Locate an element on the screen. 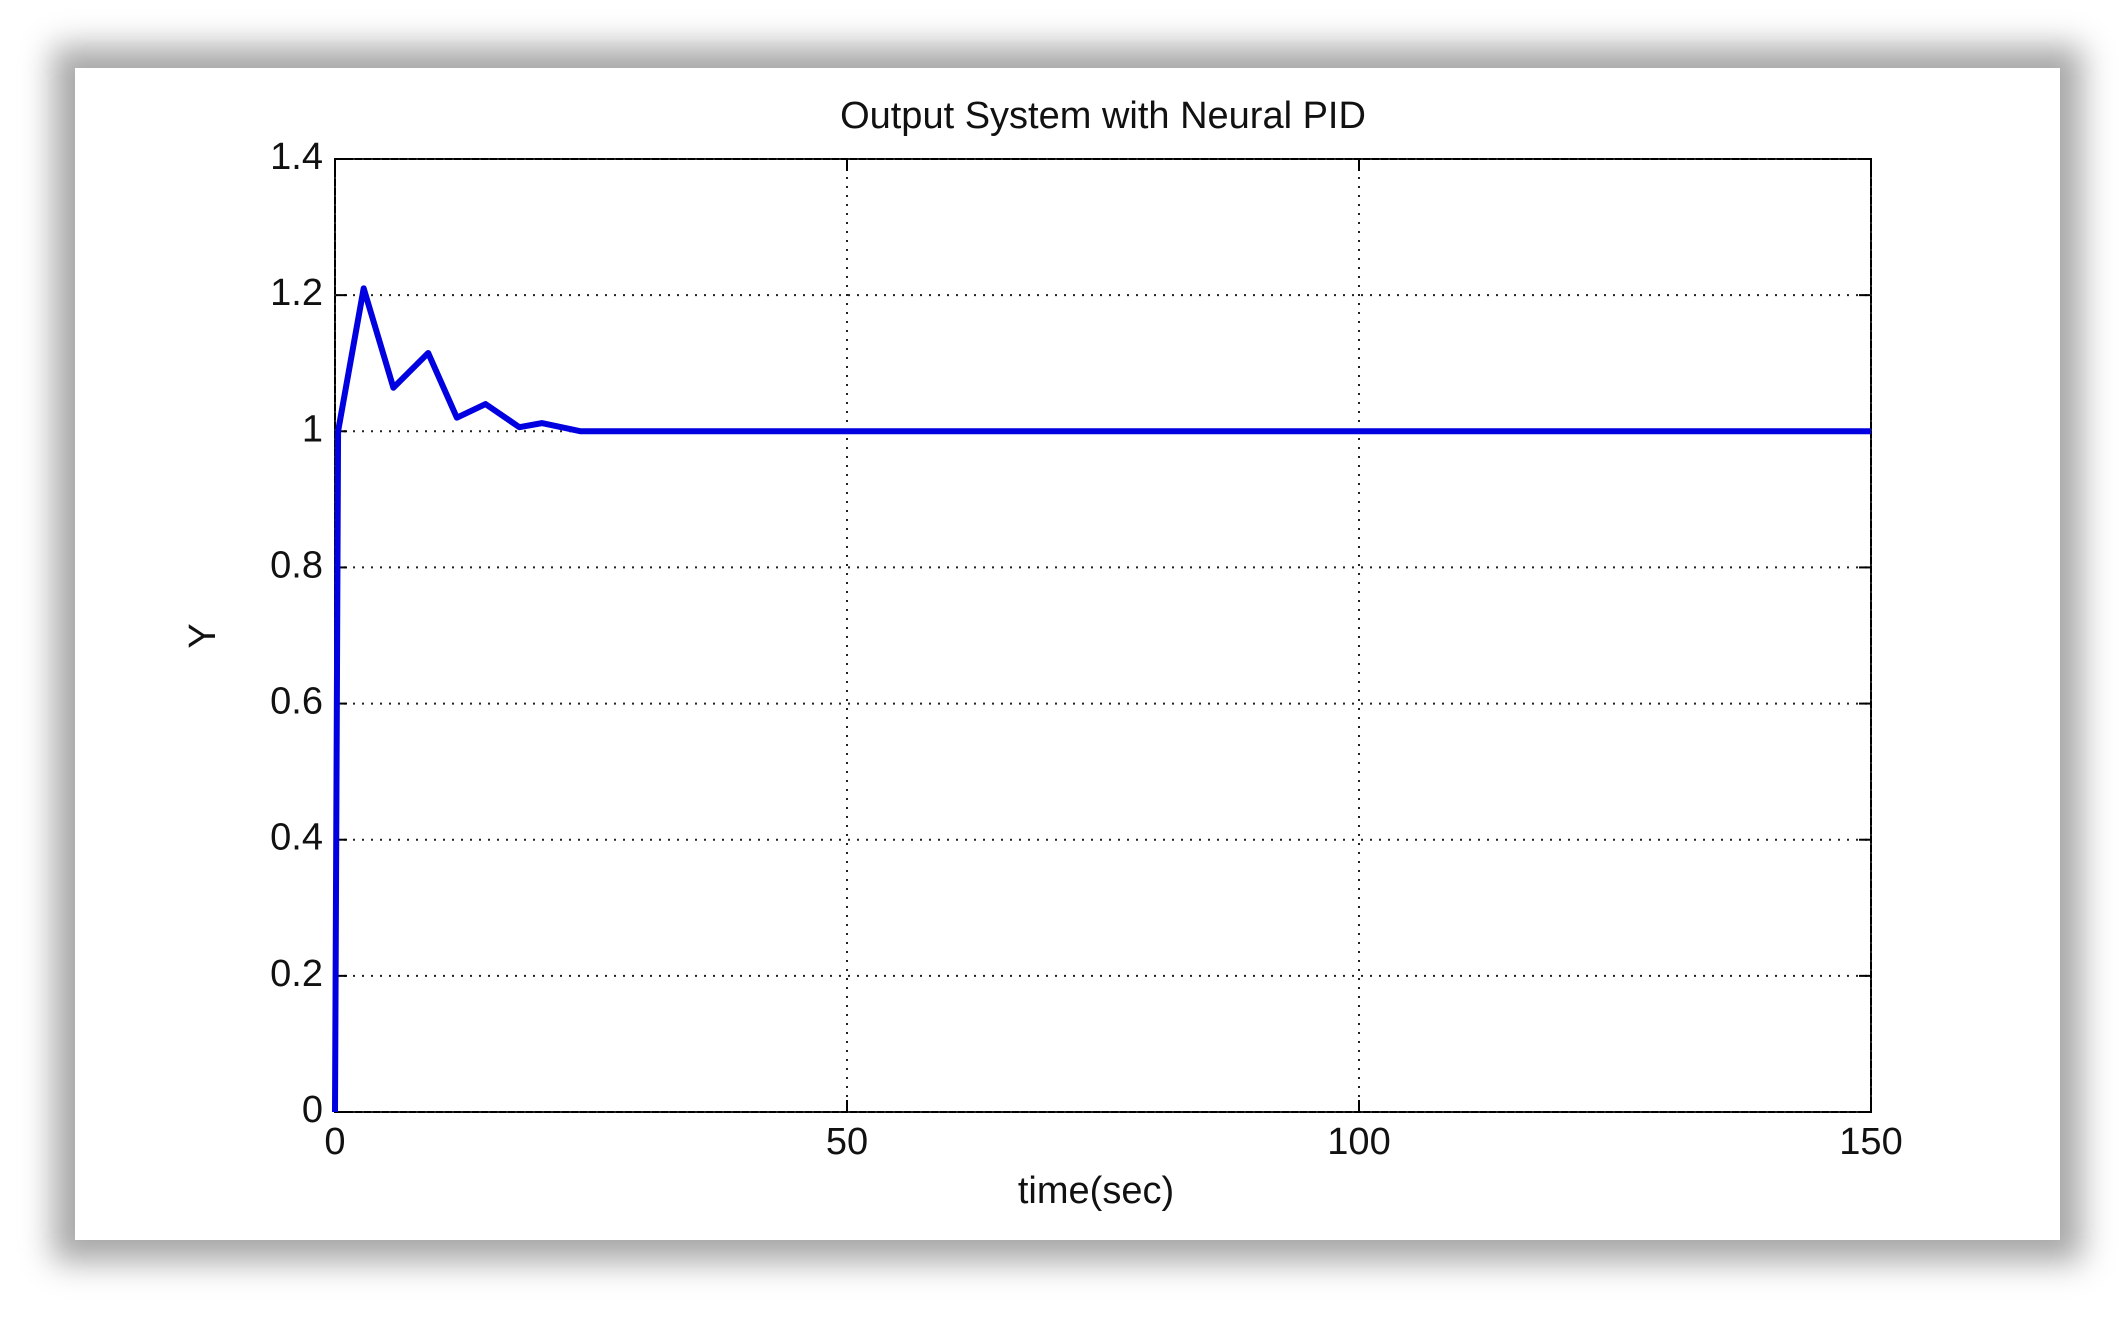 This screenshot has height=1331, width=2125. y-tick-label: 0.4 is located at coordinates (296, 838).